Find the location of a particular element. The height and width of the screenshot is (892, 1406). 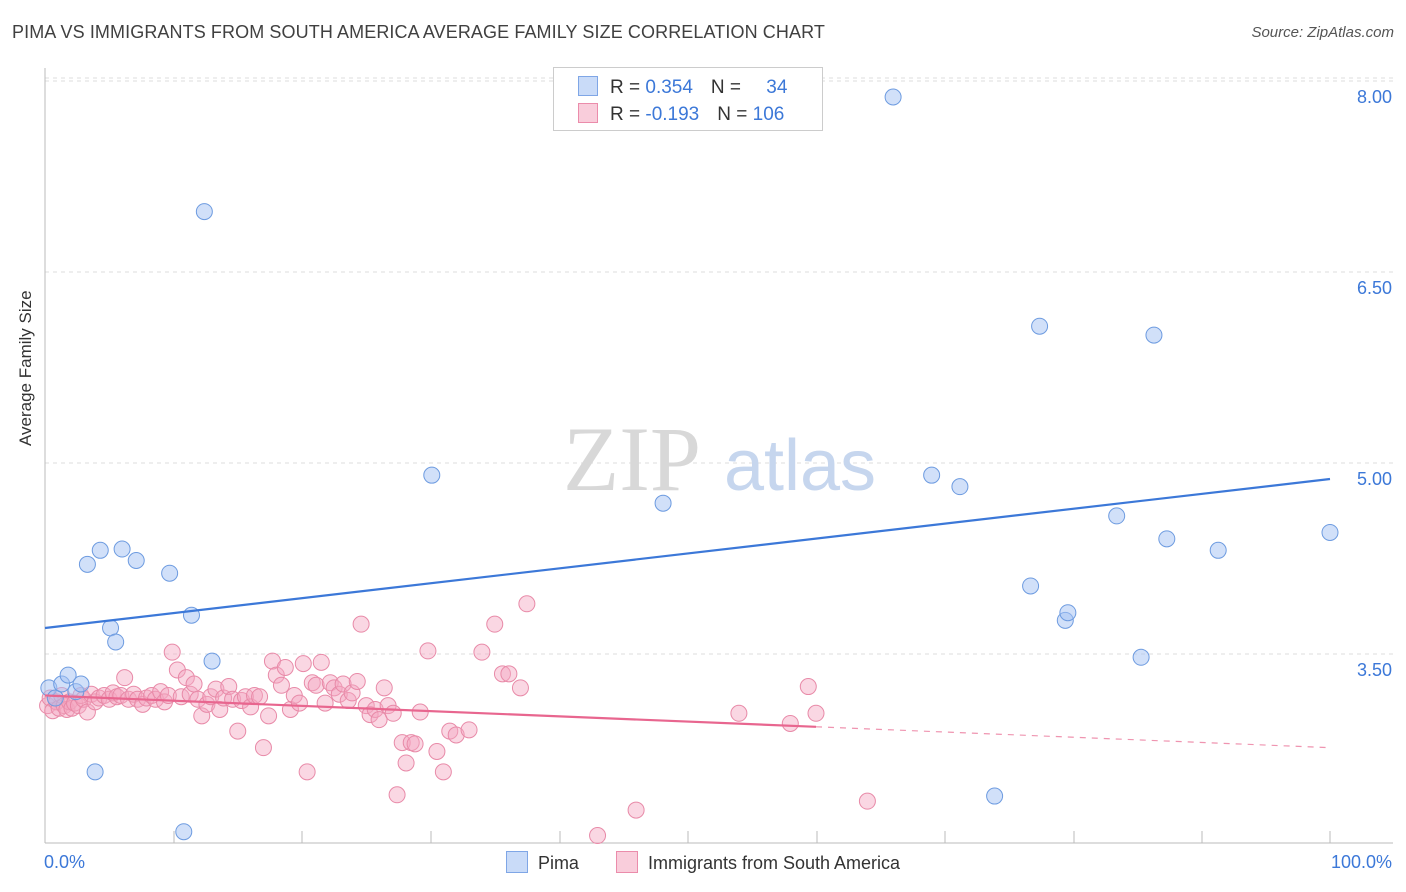

x-tick-label-max: 100.0% is located at coordinates (1361, 862).